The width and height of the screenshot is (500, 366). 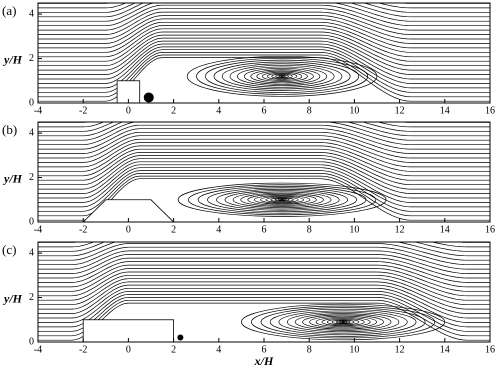 What do you see at coordinates (31, 102) in the screenshot?
I see `y-tick-label: 0` at bounding box center [31, 102].